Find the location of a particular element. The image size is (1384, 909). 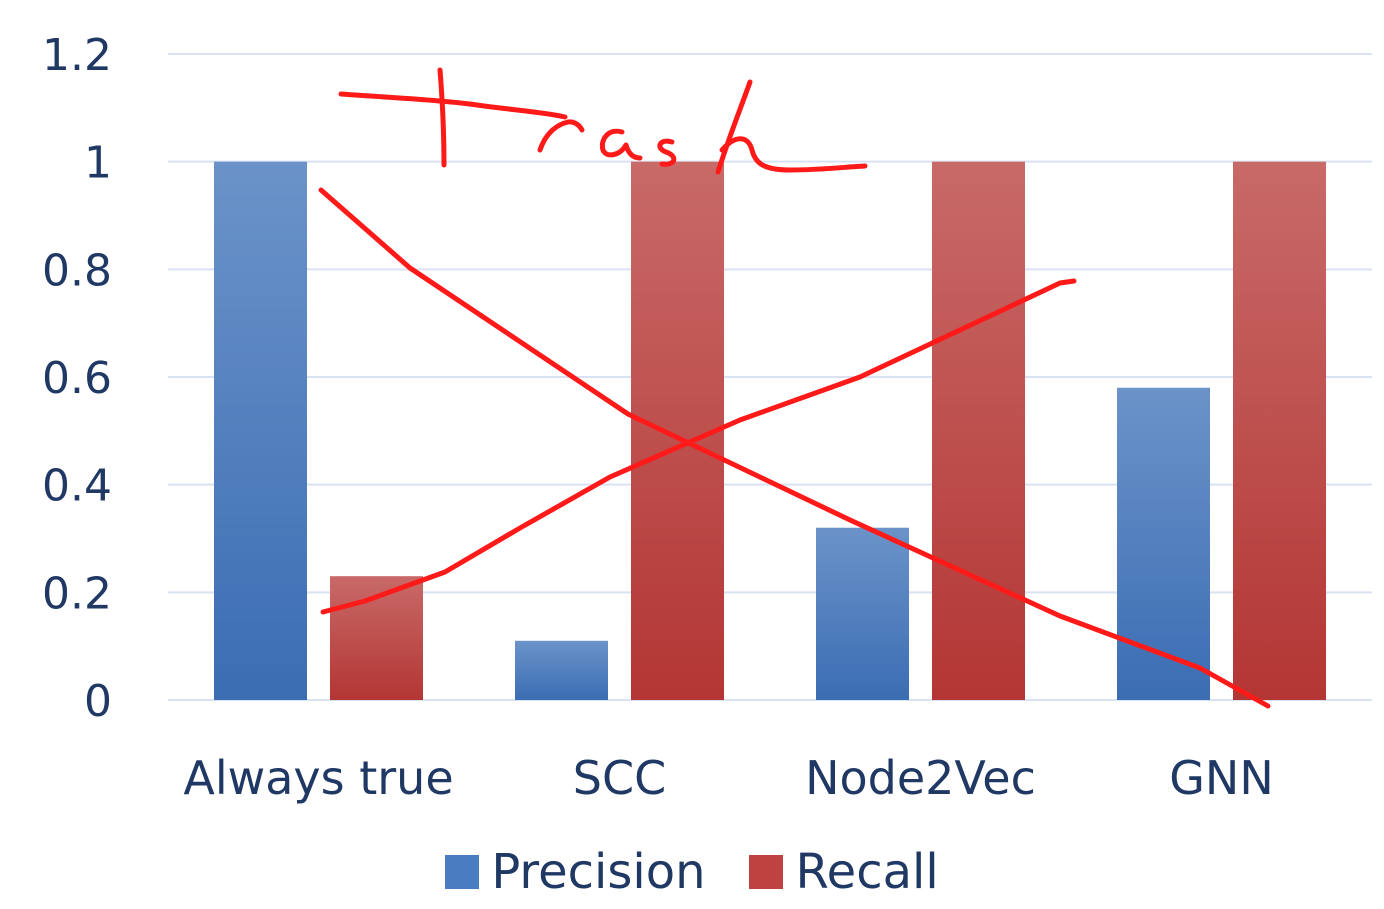

bar-recall-gnn is located at coordinates (1279, 430).